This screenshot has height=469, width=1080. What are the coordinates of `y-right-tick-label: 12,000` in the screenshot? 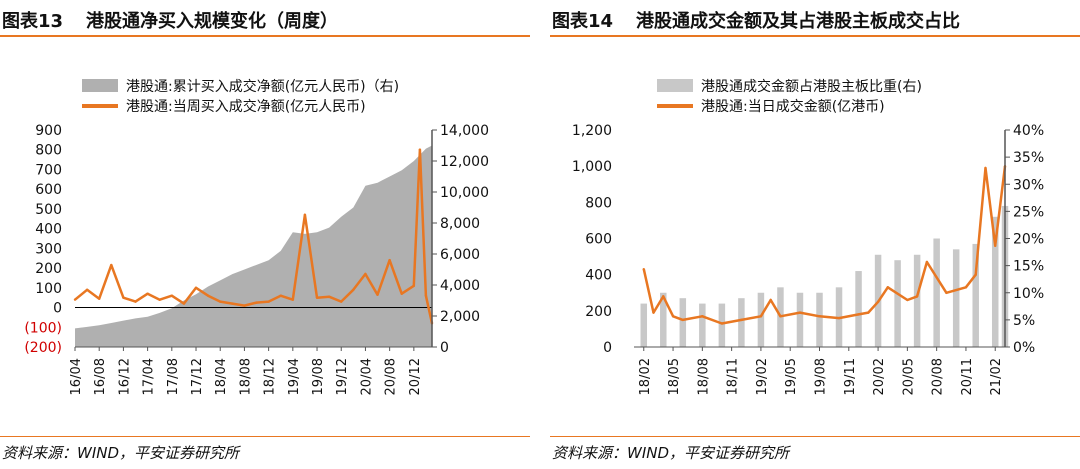 It's located at (464, 162).